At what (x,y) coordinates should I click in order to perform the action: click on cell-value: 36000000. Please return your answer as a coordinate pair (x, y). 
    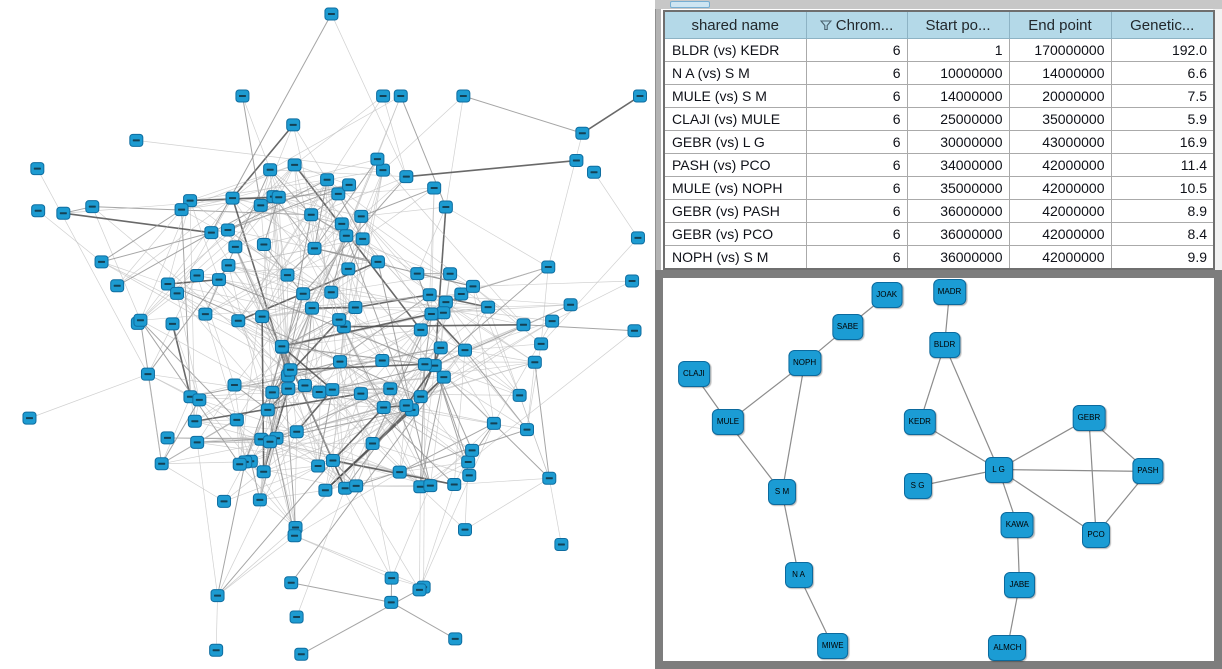
    Looking at the image, I should click on (958, 211).